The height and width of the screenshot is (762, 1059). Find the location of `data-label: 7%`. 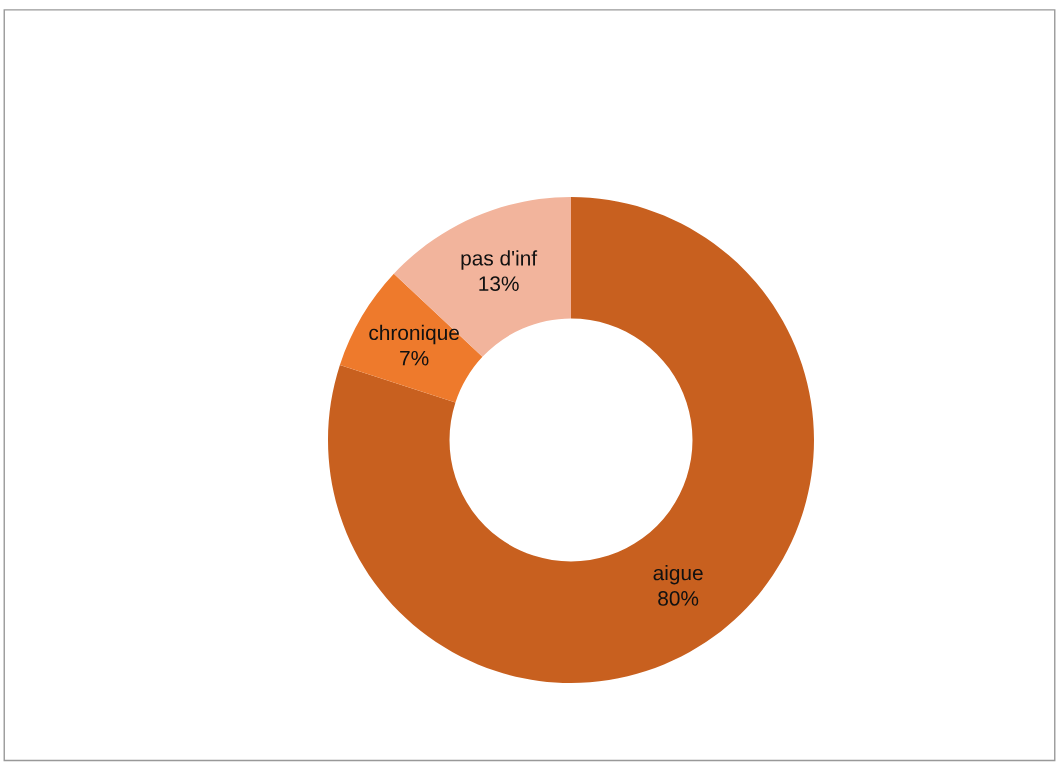

data-label: 7% is located at coordinates (414, 358).